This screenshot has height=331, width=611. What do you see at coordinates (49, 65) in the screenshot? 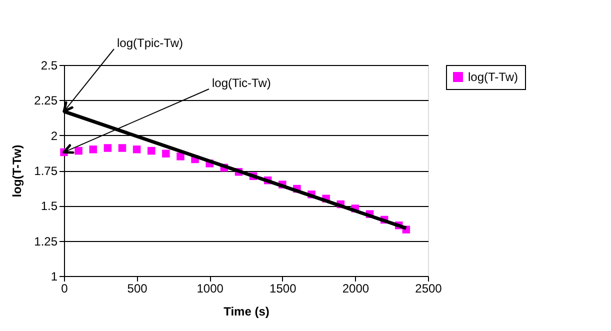
I see `y-tick-label: 2.5` at bounding box center [49, 65].